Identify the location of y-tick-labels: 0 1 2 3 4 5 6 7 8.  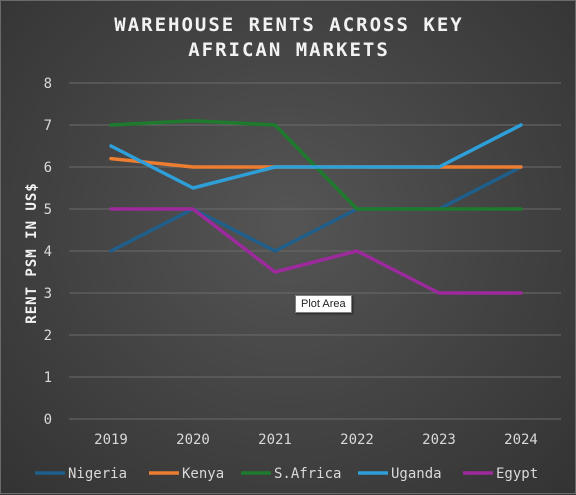
(48, 252).